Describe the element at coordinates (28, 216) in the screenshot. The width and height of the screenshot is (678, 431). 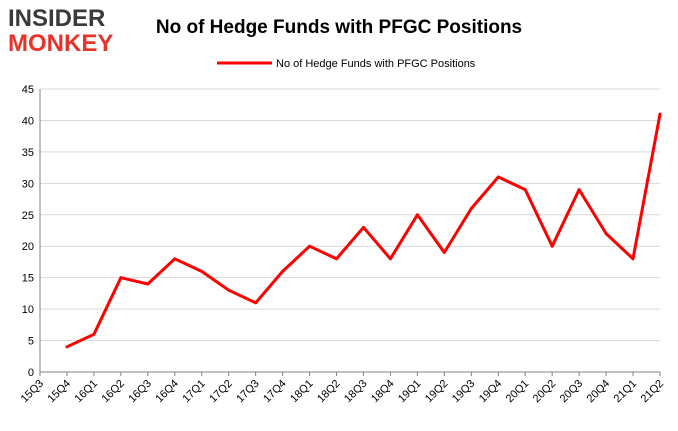
I see `y-tick-label: 25` at that location.